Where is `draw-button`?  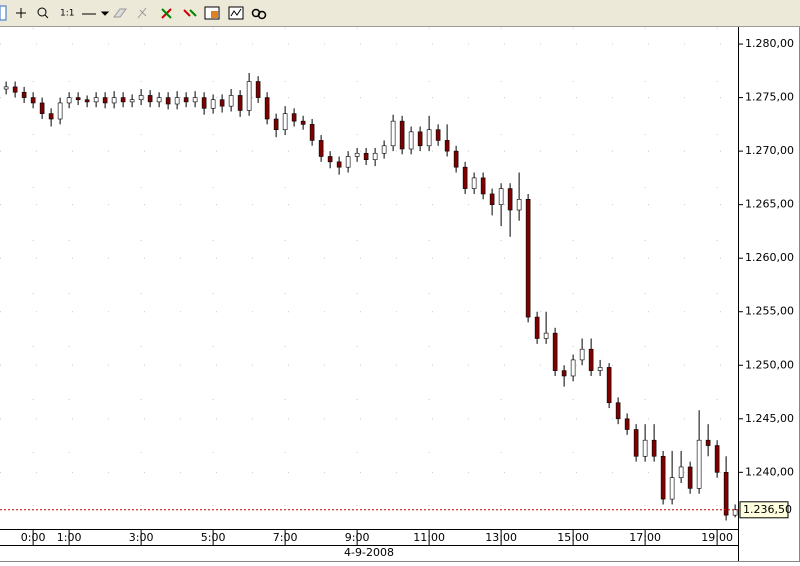 draw-button is located at coordinates (142, 13).